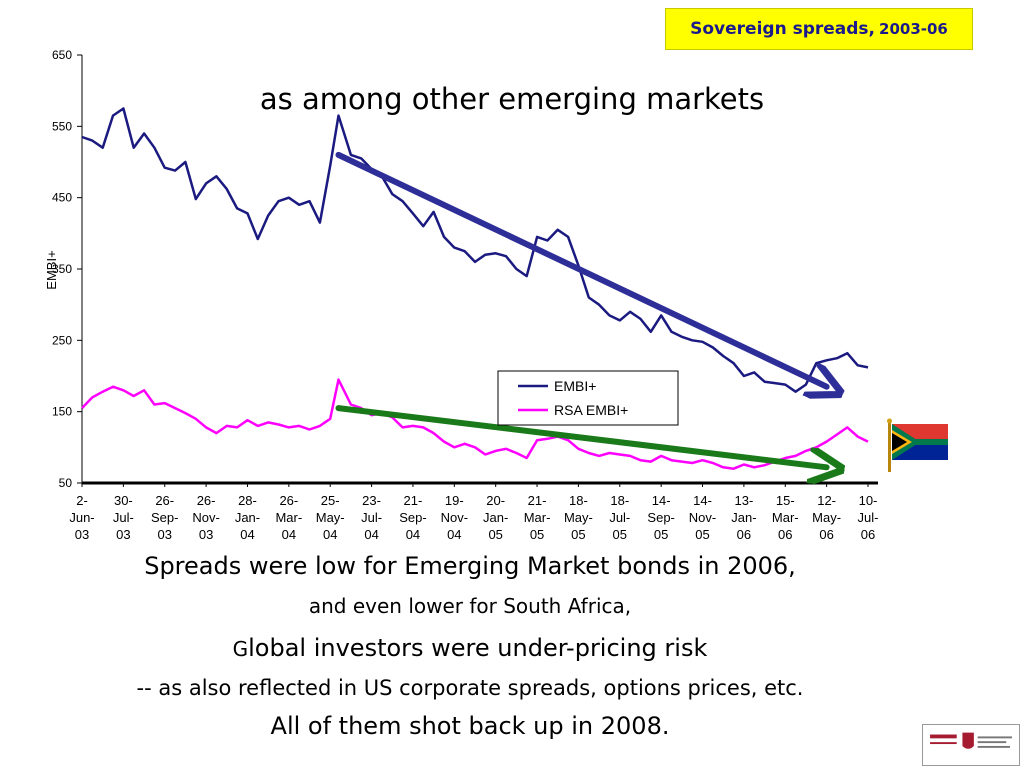  I want to click on x-tick-label: 25-May-04, so click(330, 517).